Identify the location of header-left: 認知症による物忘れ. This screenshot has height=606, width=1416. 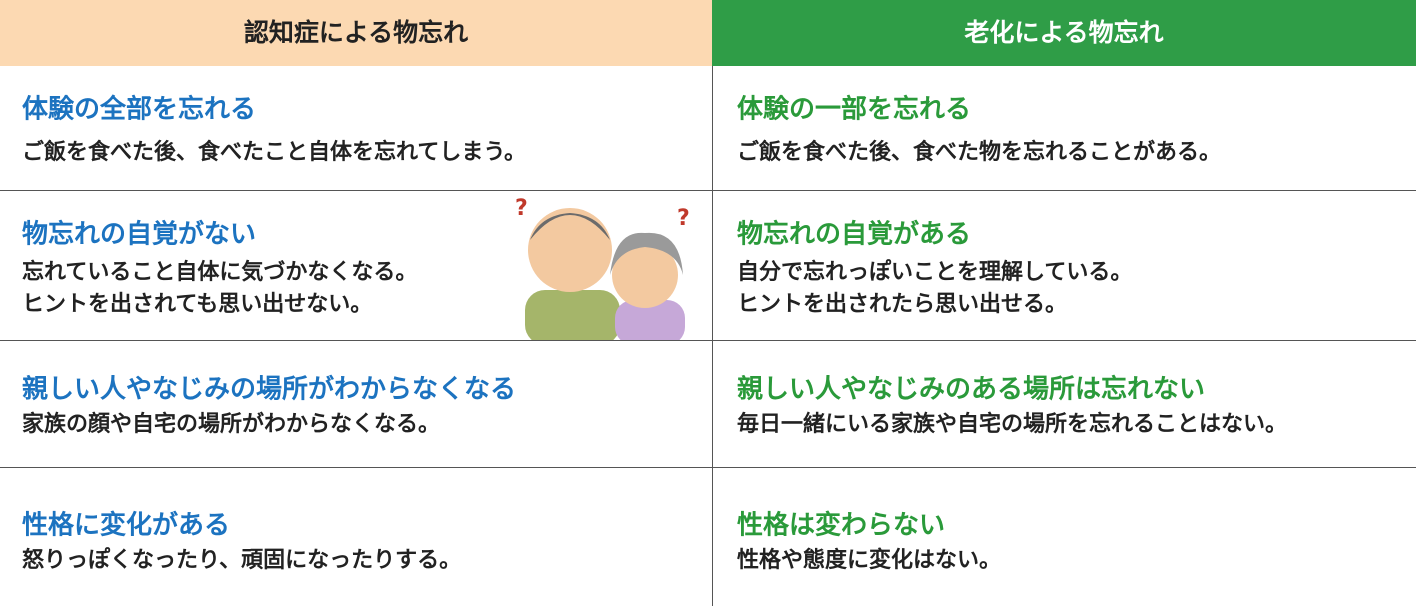
(356, 33).